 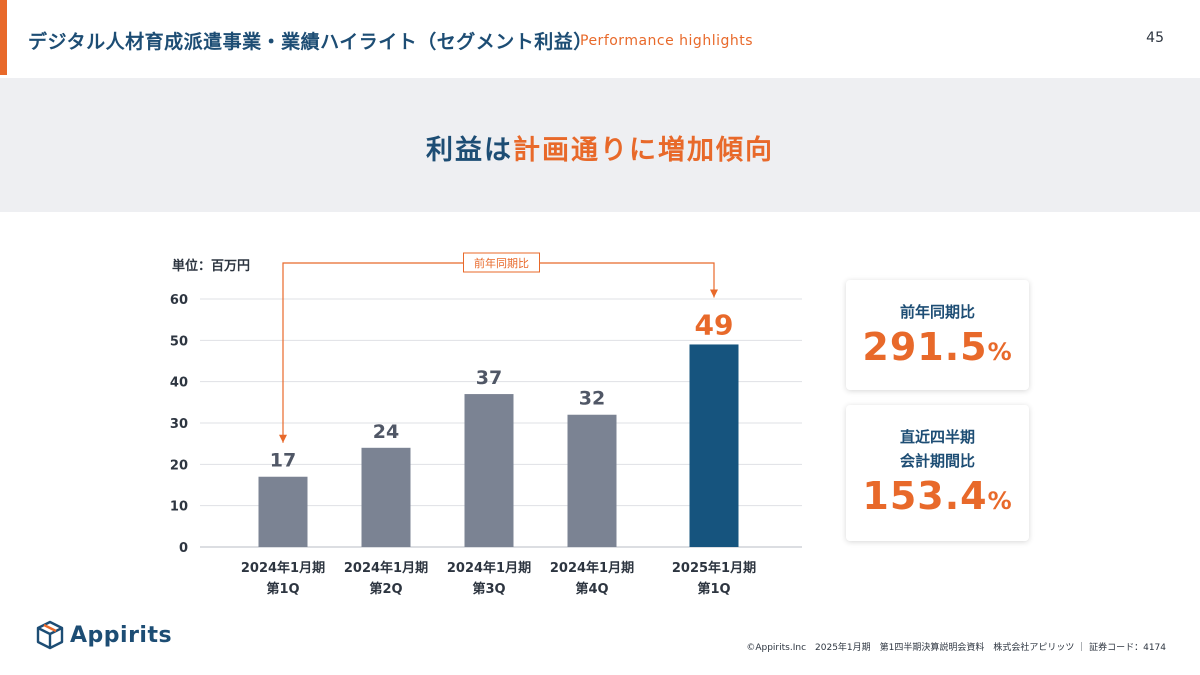 What do you see at coordinates (121, 635) in the screenshot?
I see `logo-text: Appirits` at bounding box center [121, 635].